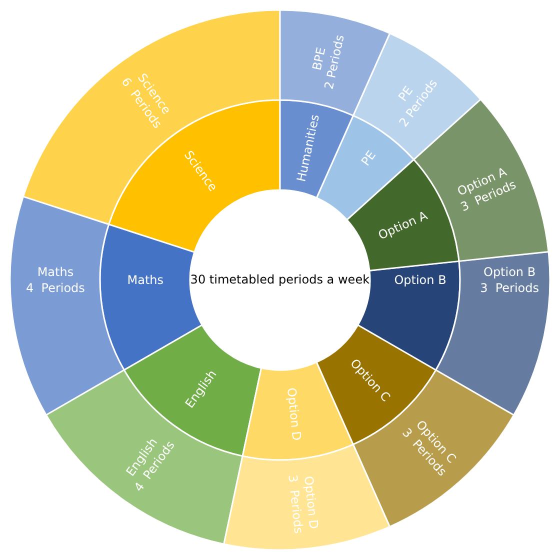 The image size is (560, 560). What do you see at coordinates (55, 280) in the screenshot?
I see `data-label: Maths 4 Periods` at bounding box center [55, 280].